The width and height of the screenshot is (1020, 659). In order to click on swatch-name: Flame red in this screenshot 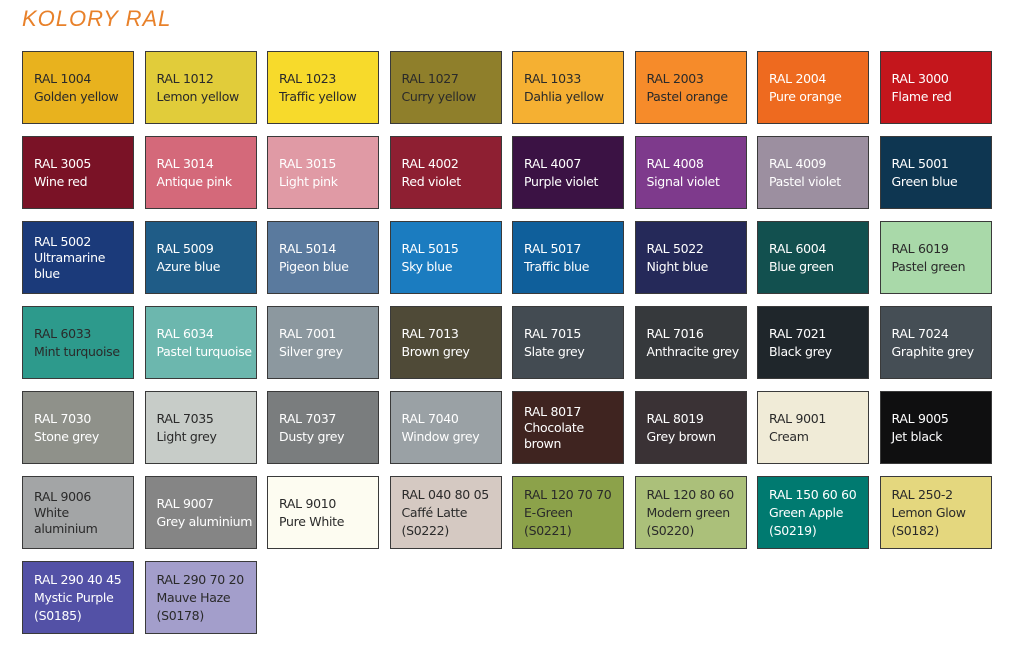, I will do `click(921, 96)`.